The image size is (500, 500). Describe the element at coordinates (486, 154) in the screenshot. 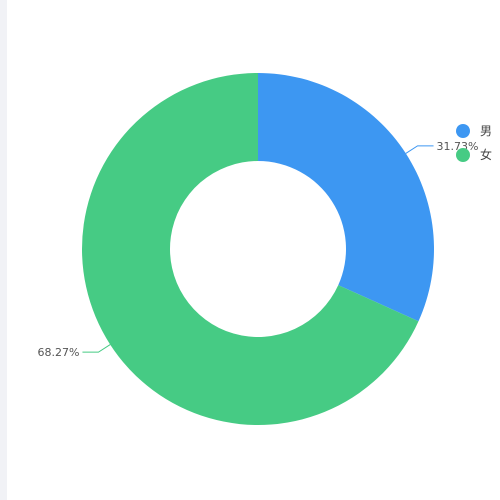

I see `legend-label-1: 女` at that location.